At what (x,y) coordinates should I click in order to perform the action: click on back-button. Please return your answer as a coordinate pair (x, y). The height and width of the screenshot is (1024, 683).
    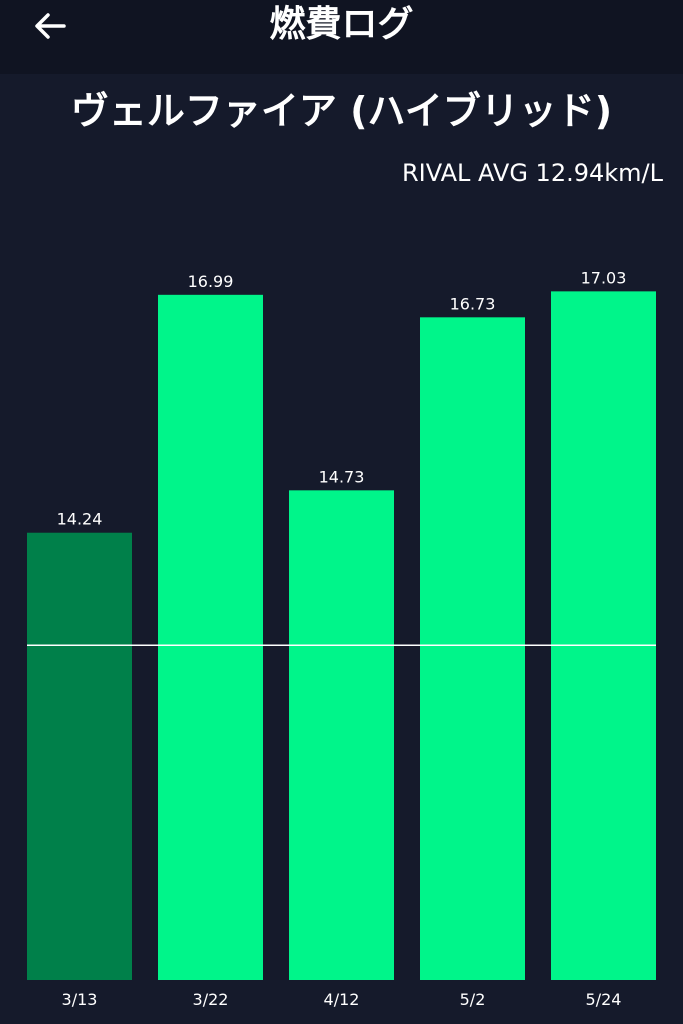
    Looking at the image, I should click on (50, 26).